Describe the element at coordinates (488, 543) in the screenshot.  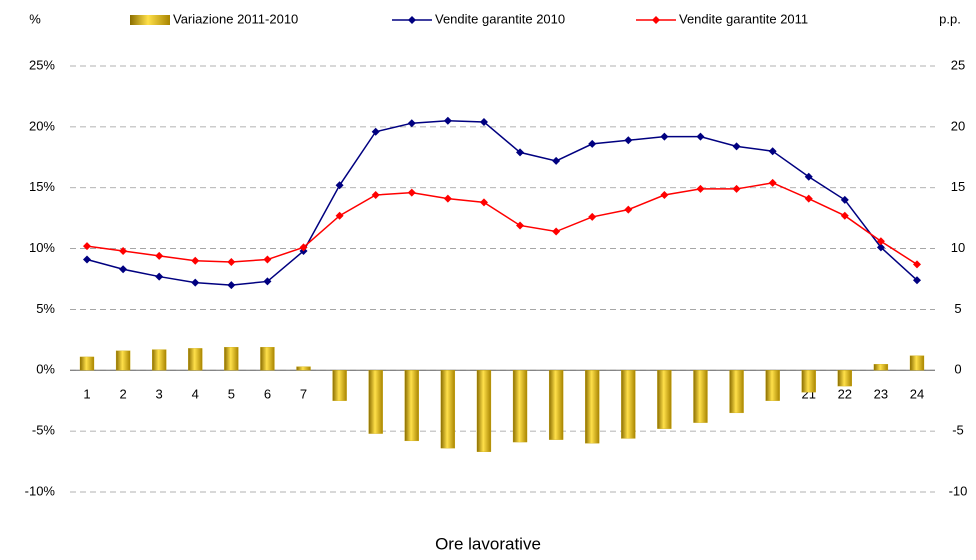
I see `x-axis-title: Ore lavorative` at that location.